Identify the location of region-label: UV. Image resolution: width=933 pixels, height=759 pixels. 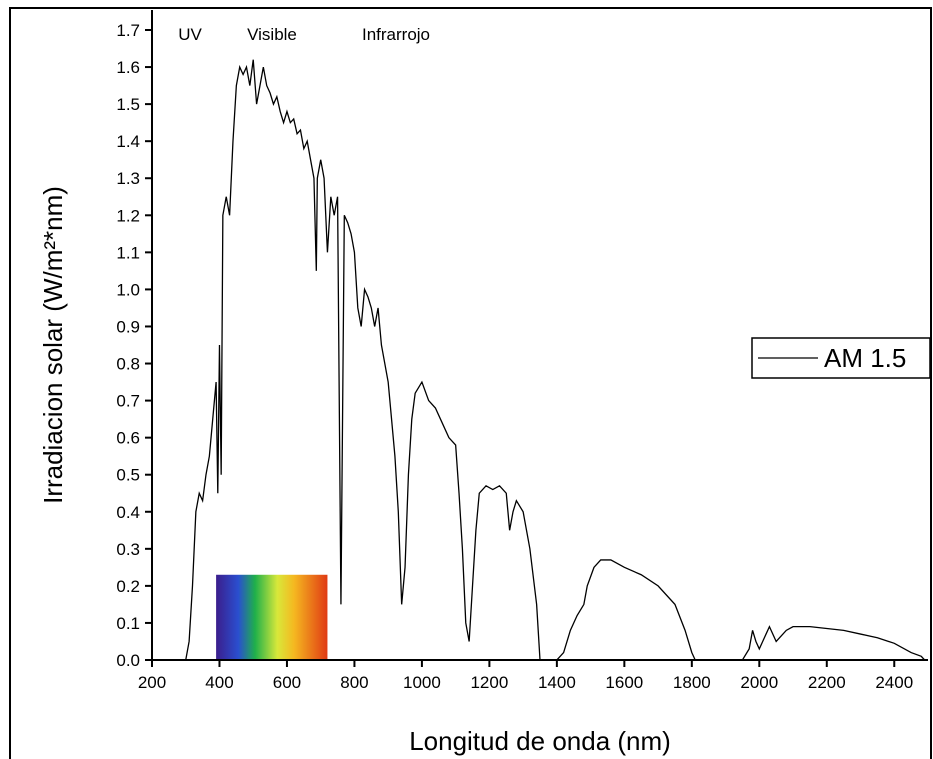
(190, 34).